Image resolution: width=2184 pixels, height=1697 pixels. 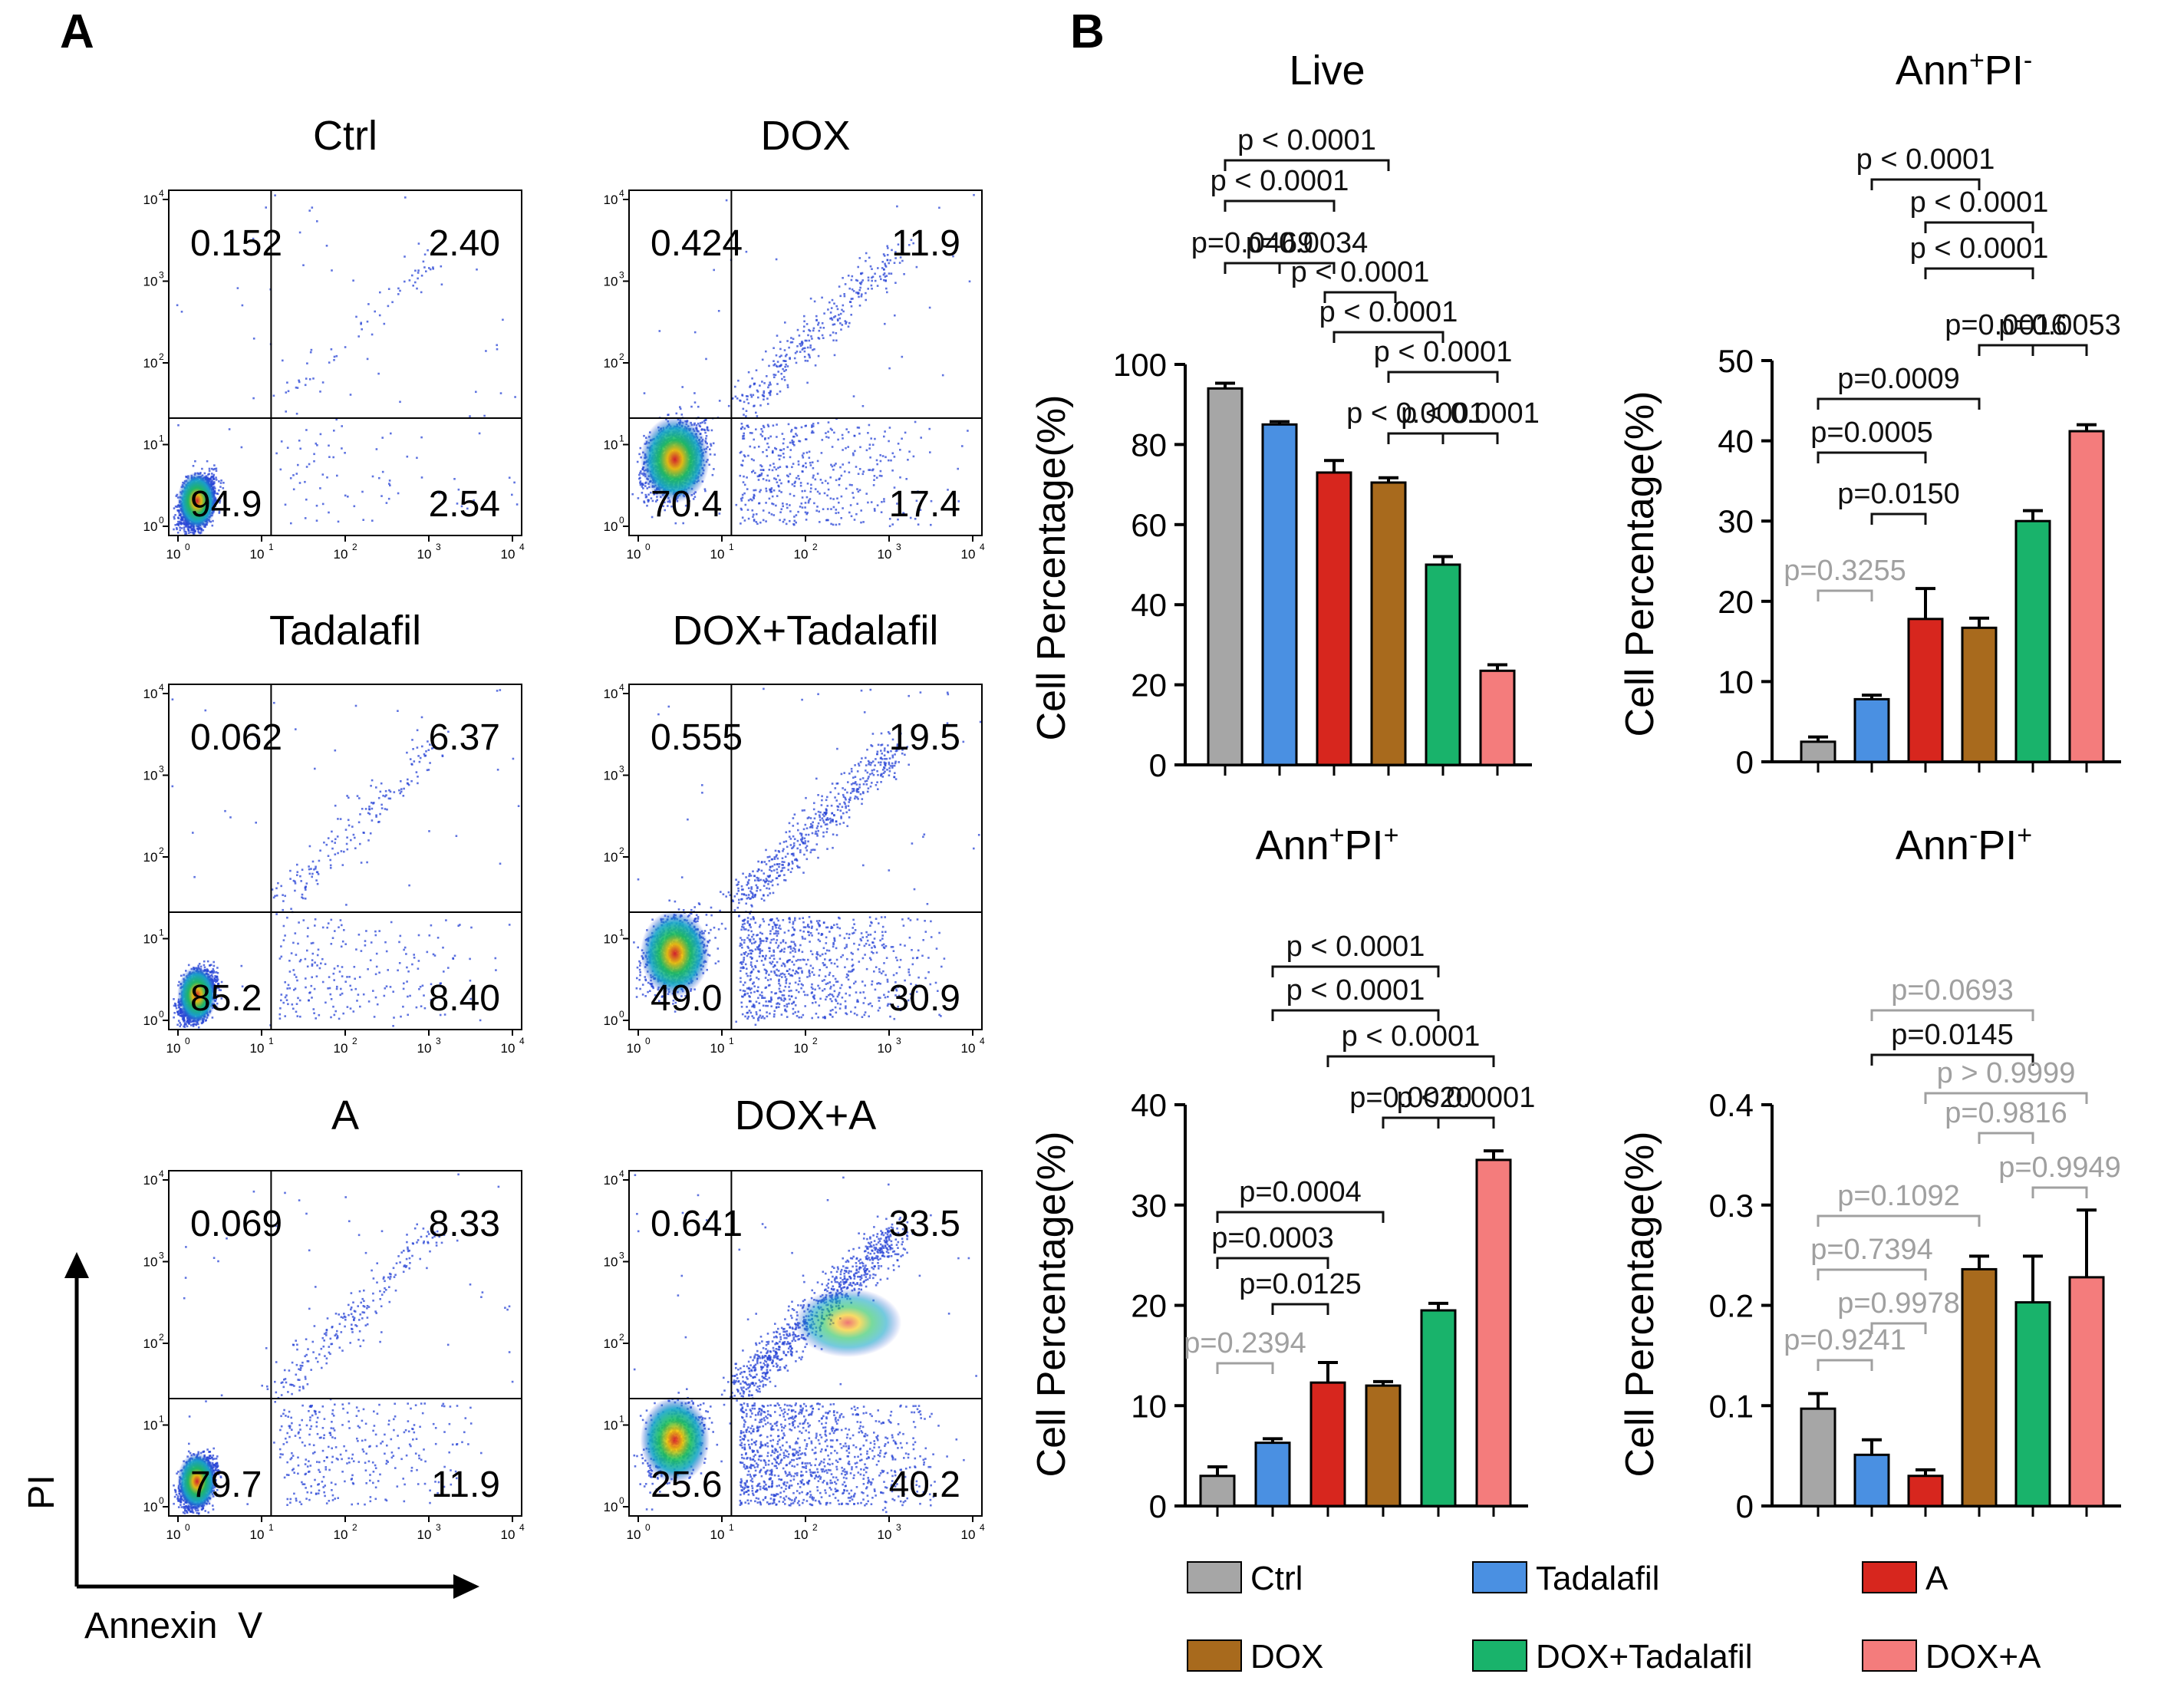 What do you see at coordinates (161, 193) in the screenshot?
I see `y-tick-exponent: 4` at bounding box center [161, 193].